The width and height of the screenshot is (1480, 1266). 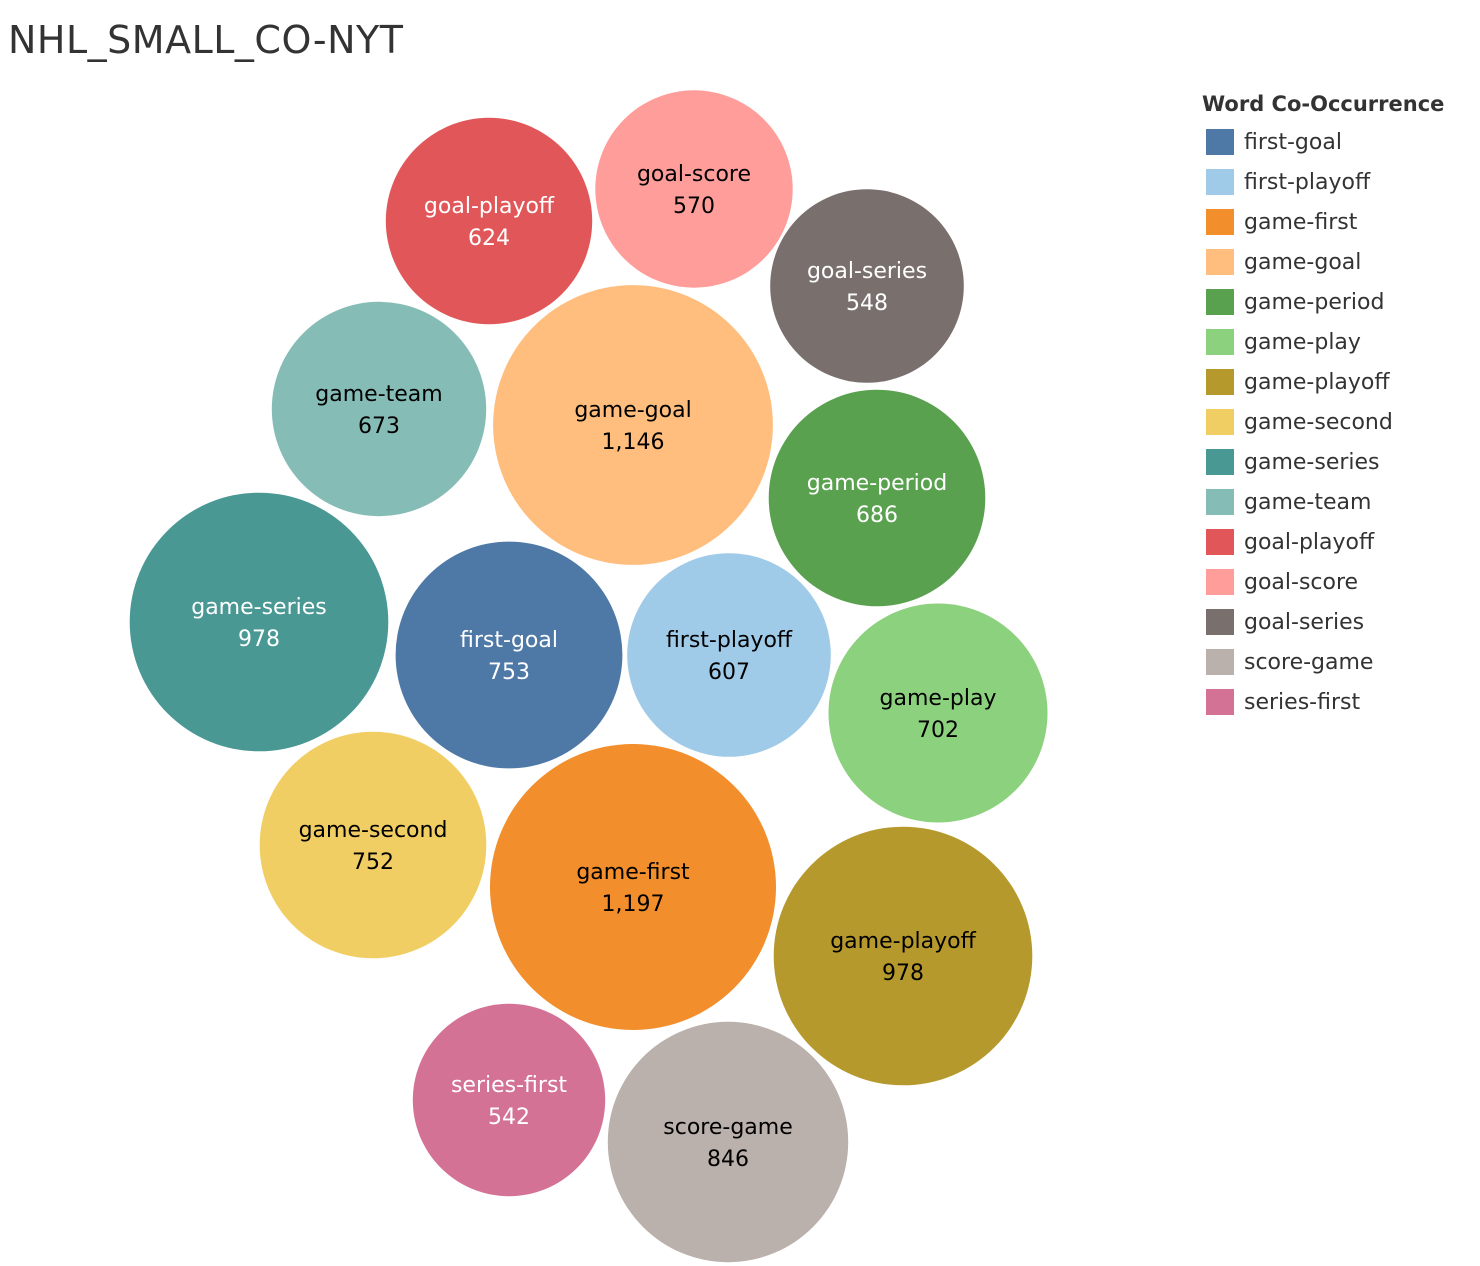 What do you see at coordinates (1337, 342) in the screenshot?
I see `legend-item-game-play: game-play` at bounding box center [1337, 342].